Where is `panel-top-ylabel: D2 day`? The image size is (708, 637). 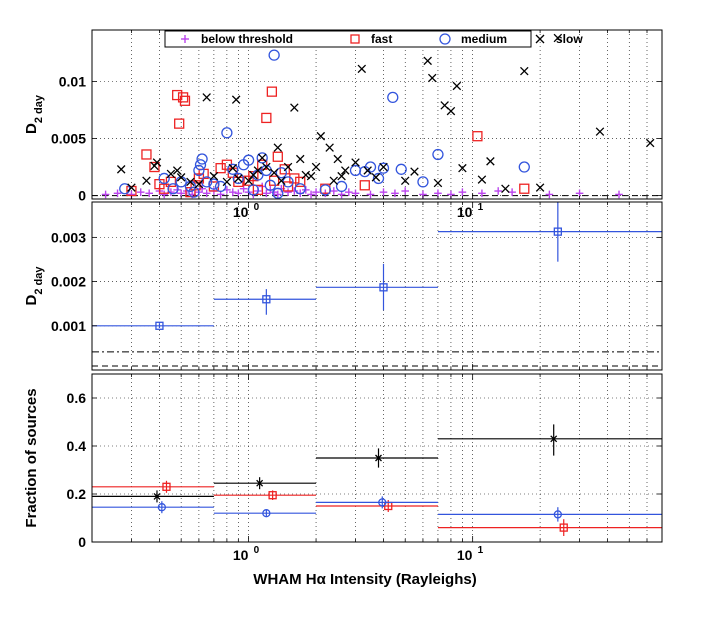
panel-top-ylabel: D2 day is located at coordinates (34, 114).